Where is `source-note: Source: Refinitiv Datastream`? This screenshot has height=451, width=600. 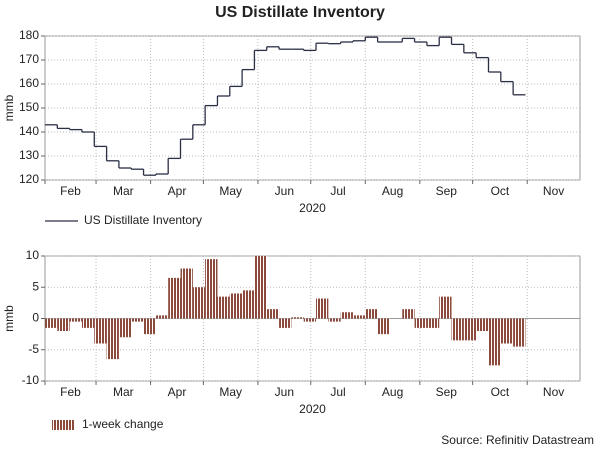
source-note: Source: Refinitiv Datastream is located at coordinates (517, 440).